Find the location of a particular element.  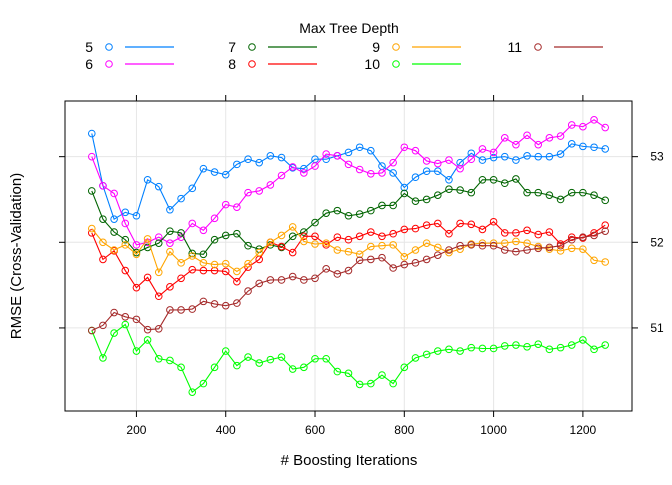

legend-item-11: 11 is located at coordinates (555, 47).